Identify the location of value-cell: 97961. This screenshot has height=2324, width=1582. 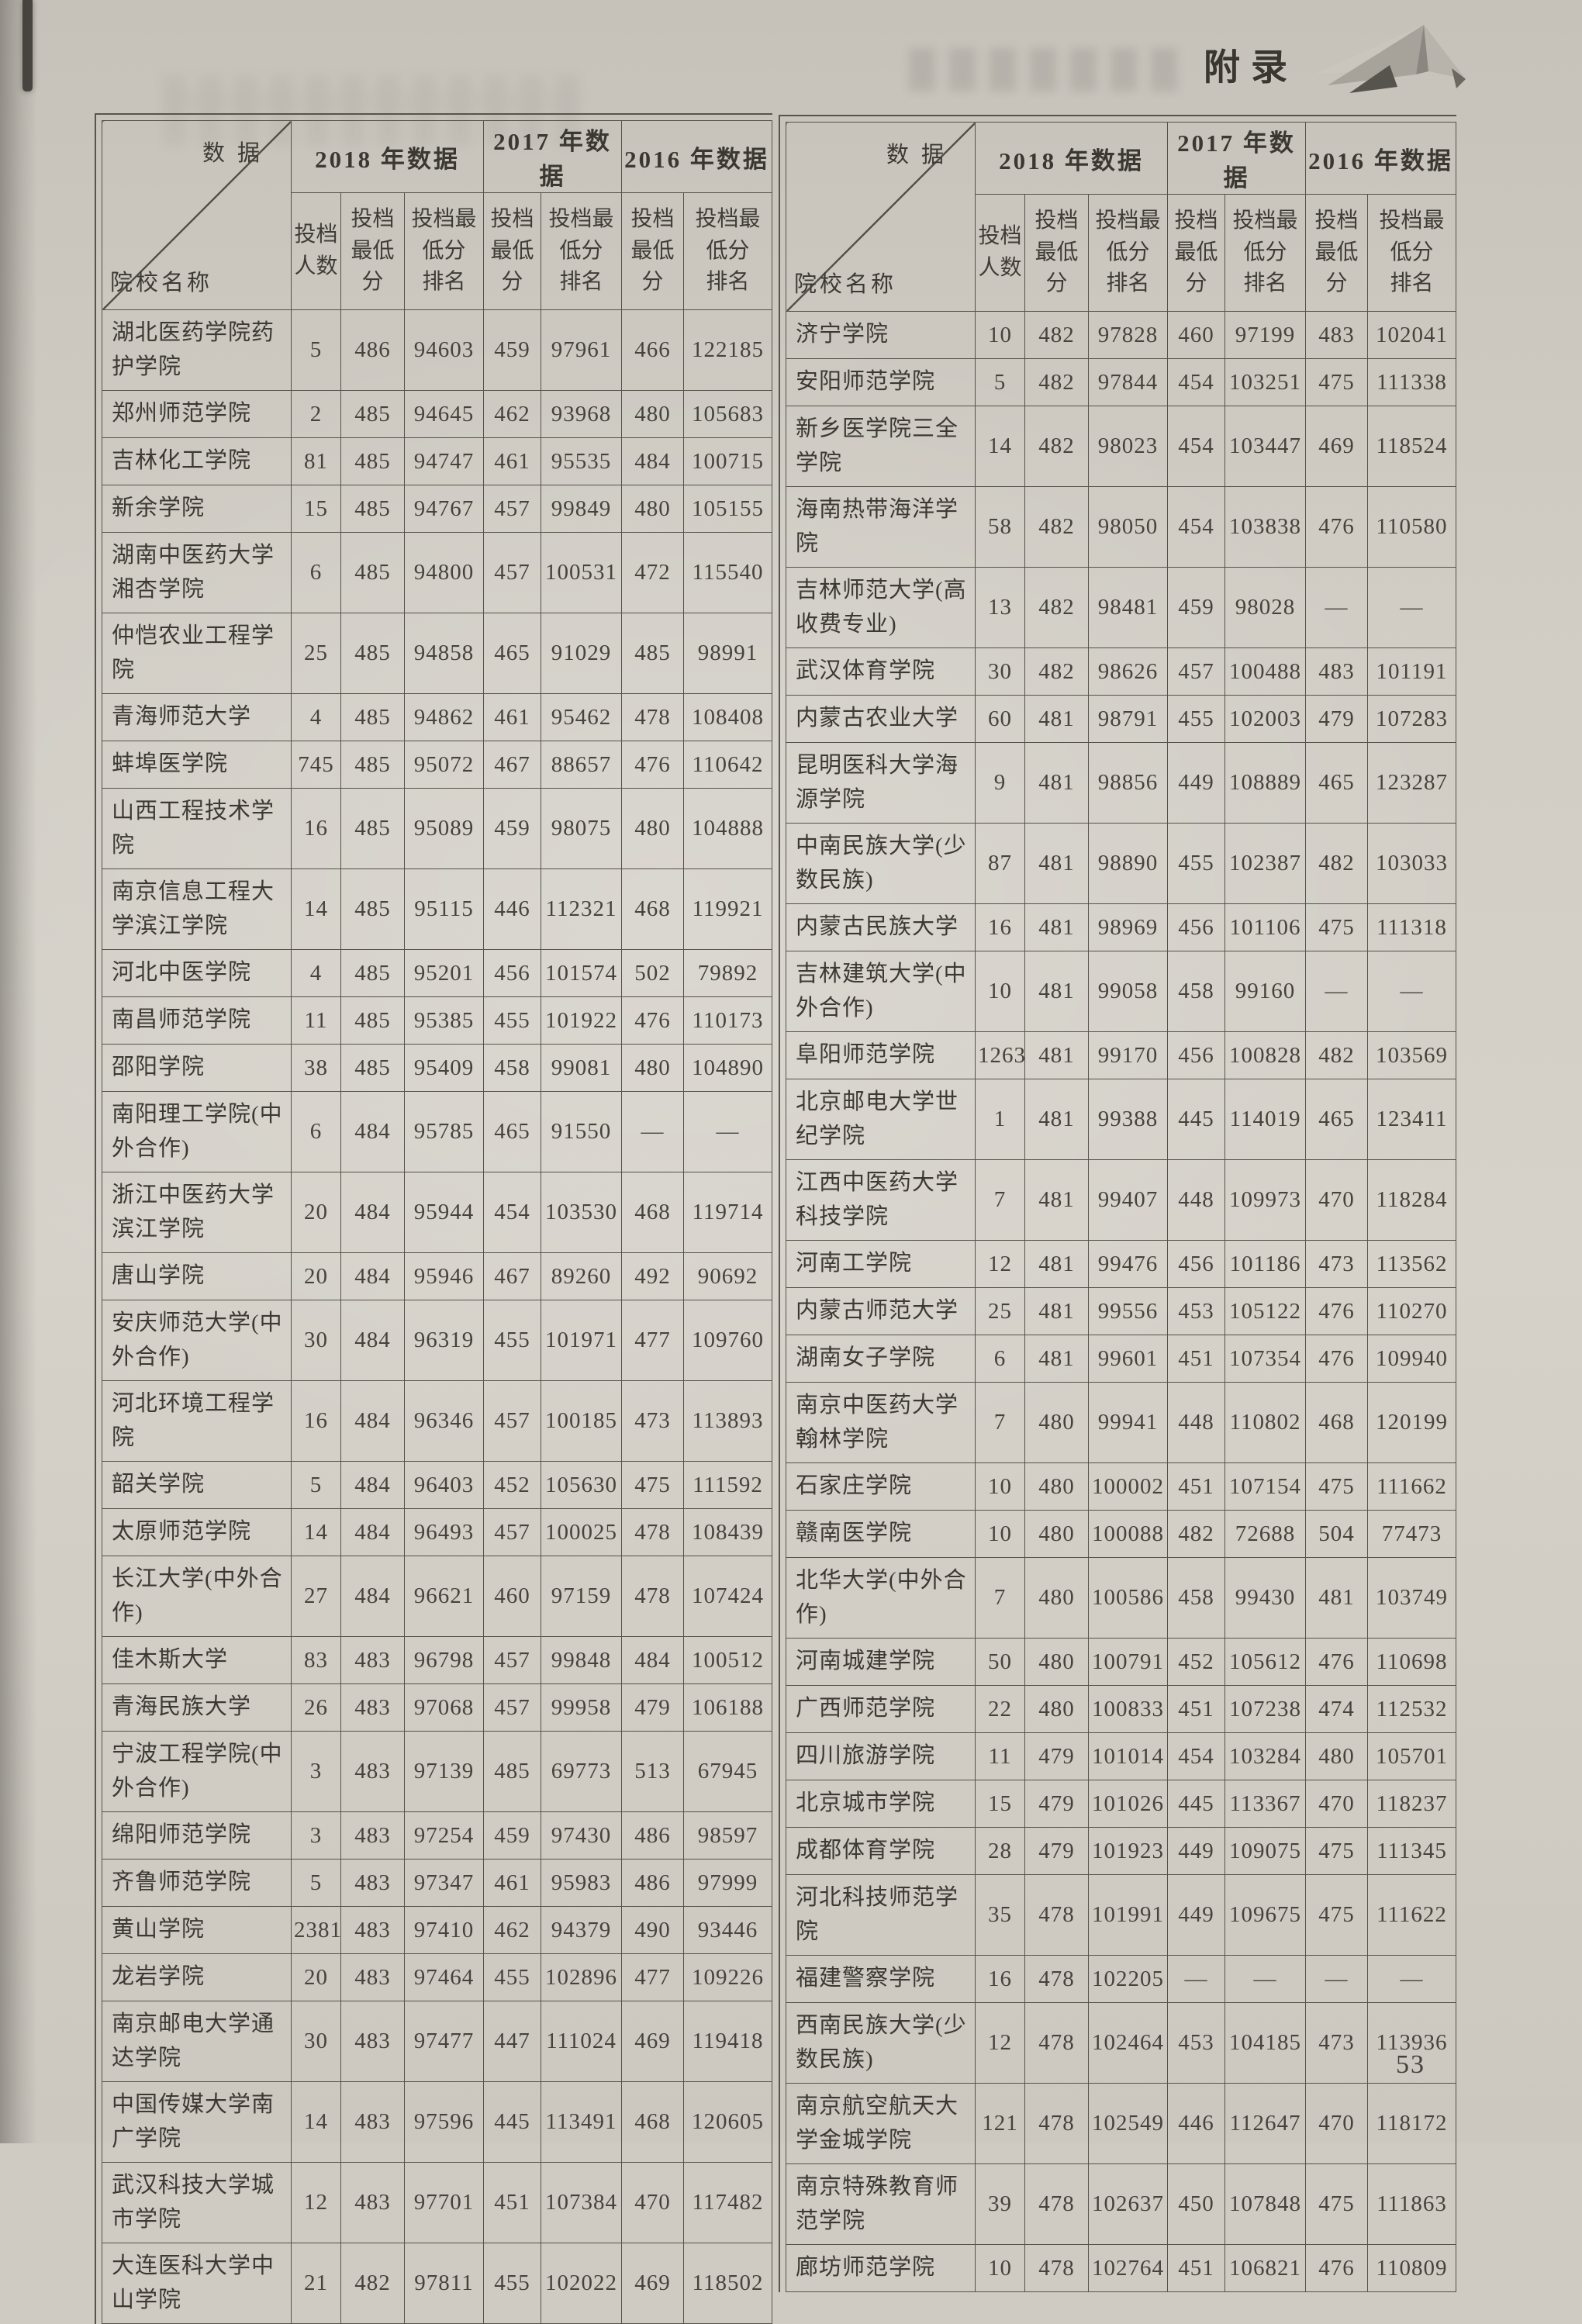
(581, 350).